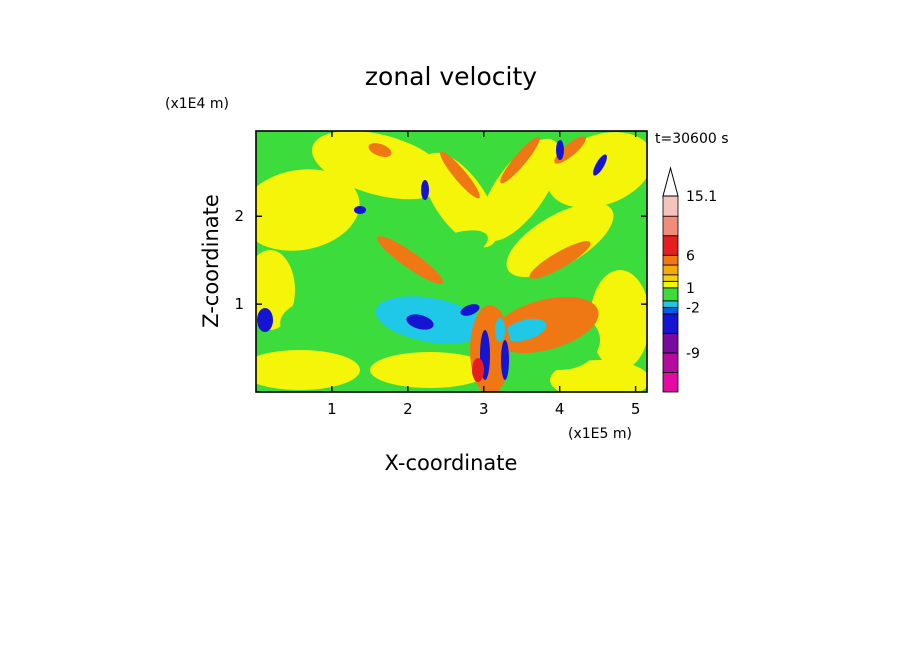  Describe the element at coordinates (560, 409) in the screenshot. I see `x-tick-label: 4` at that location.